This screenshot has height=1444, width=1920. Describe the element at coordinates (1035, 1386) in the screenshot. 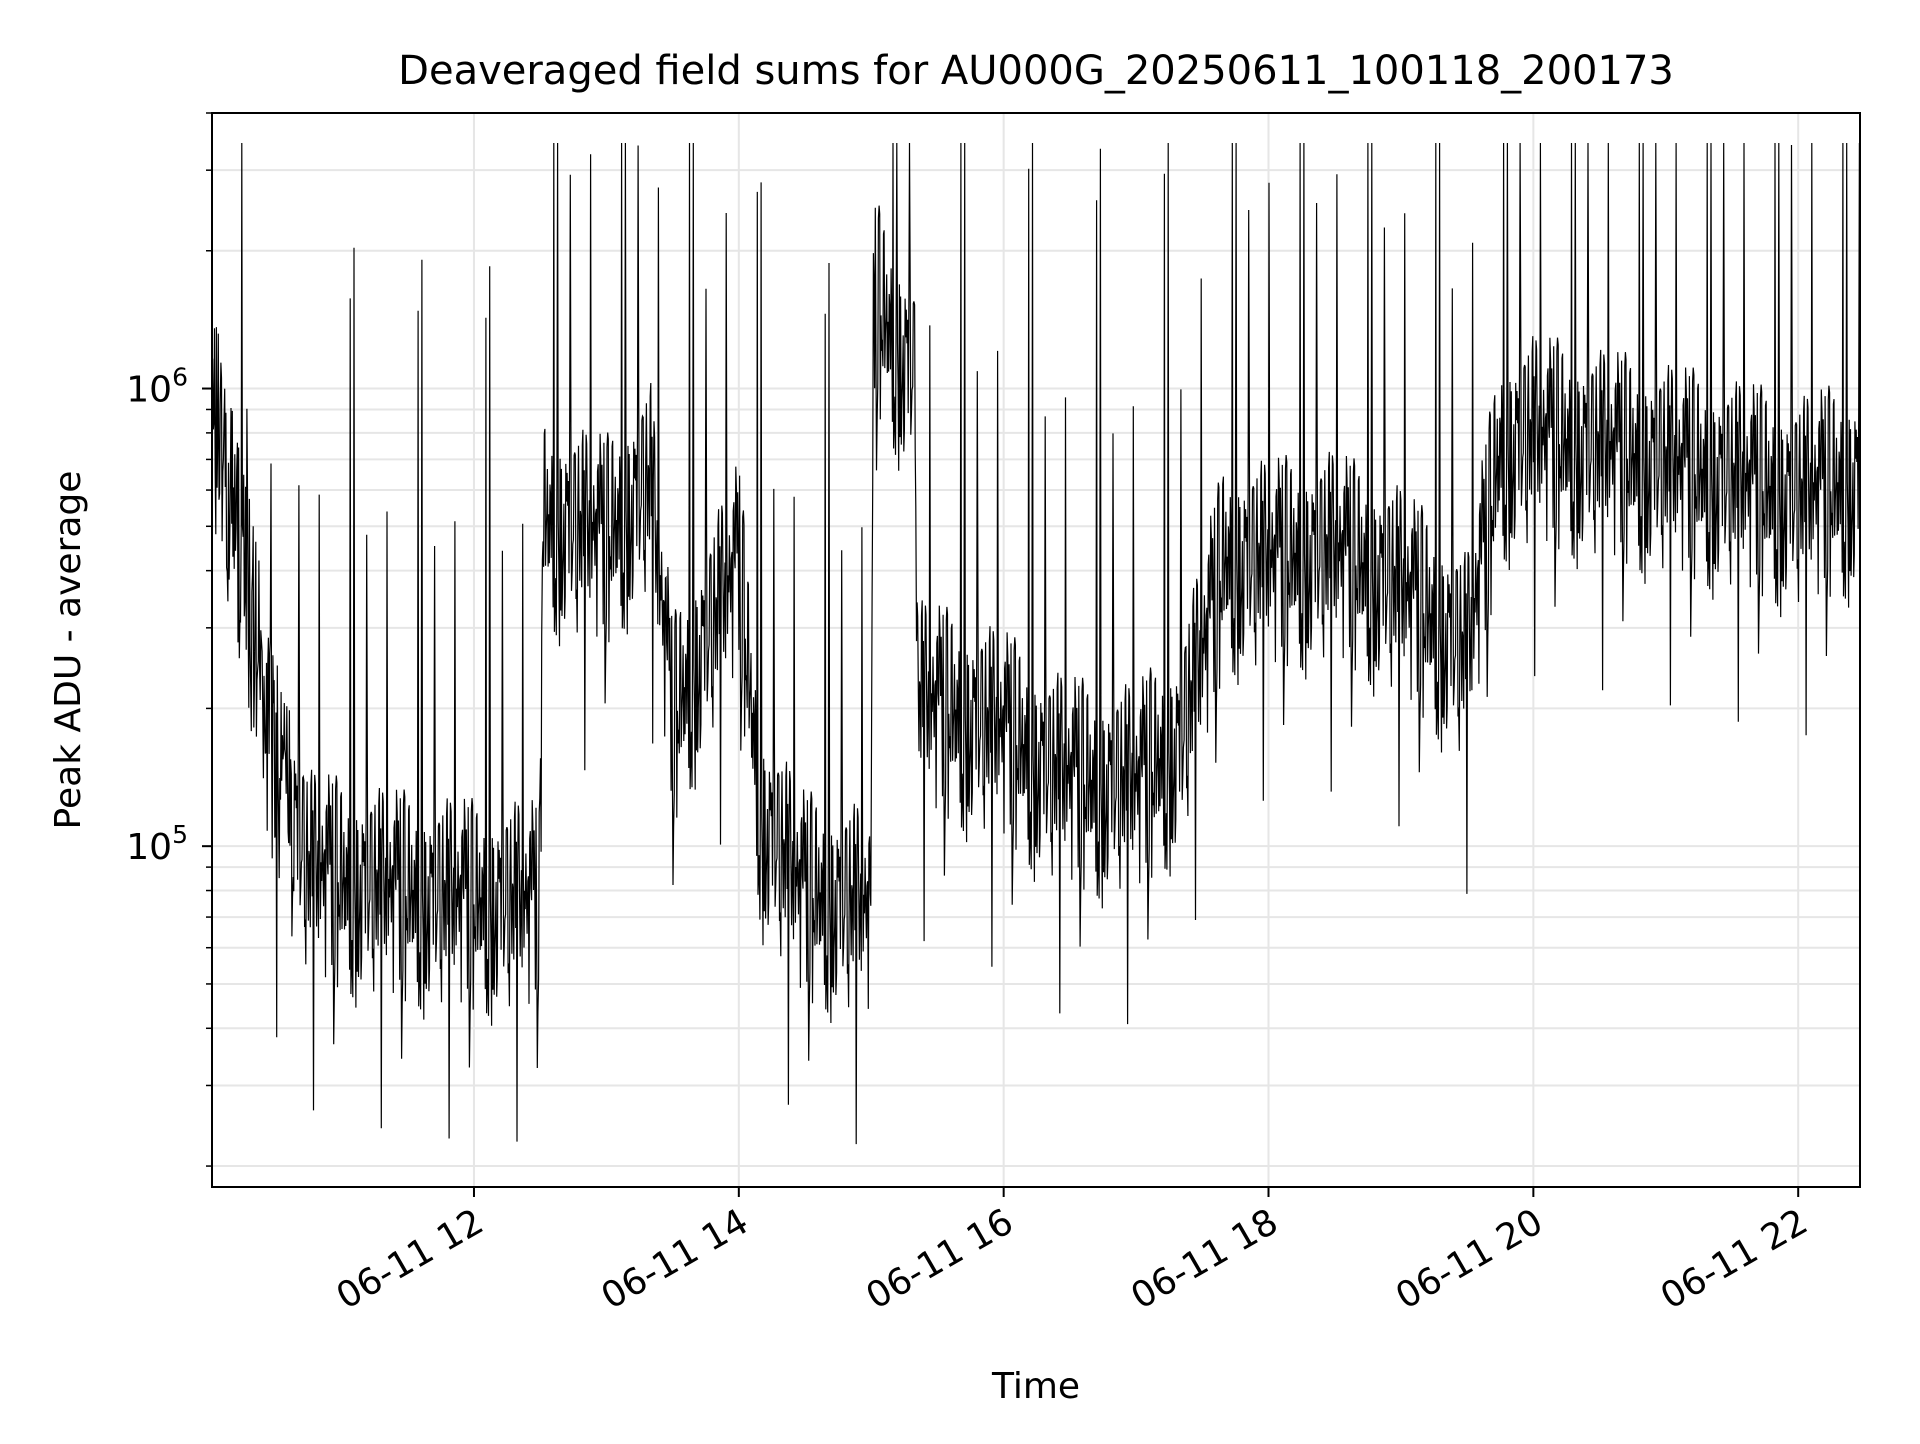

I see `x-axis-label: Time` at that location.